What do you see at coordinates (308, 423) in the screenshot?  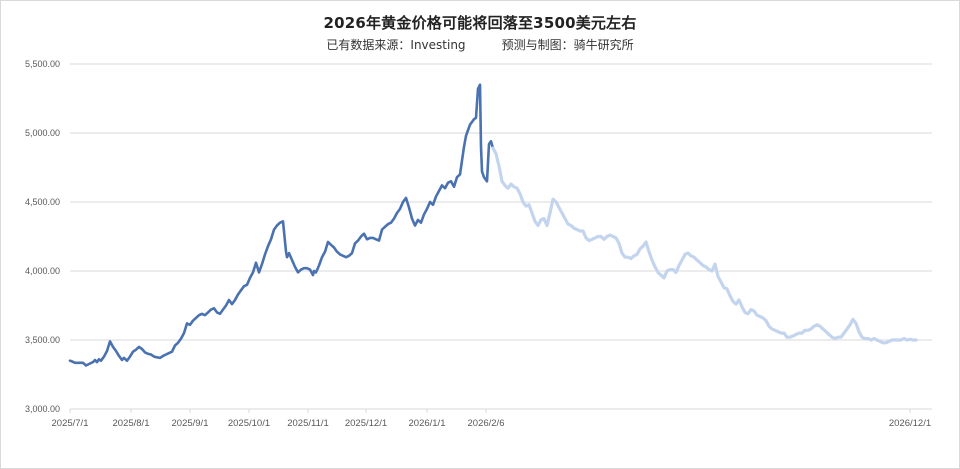 I see `x-tick-label: 2025/11/1` at bounding box center [308, 423].